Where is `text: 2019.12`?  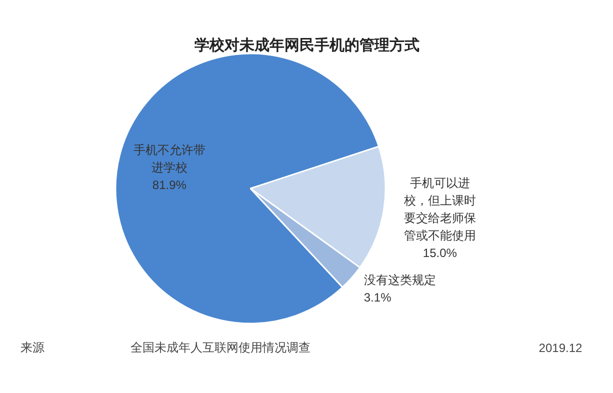
text: 2019.12 is located at coordinates (560, 348).